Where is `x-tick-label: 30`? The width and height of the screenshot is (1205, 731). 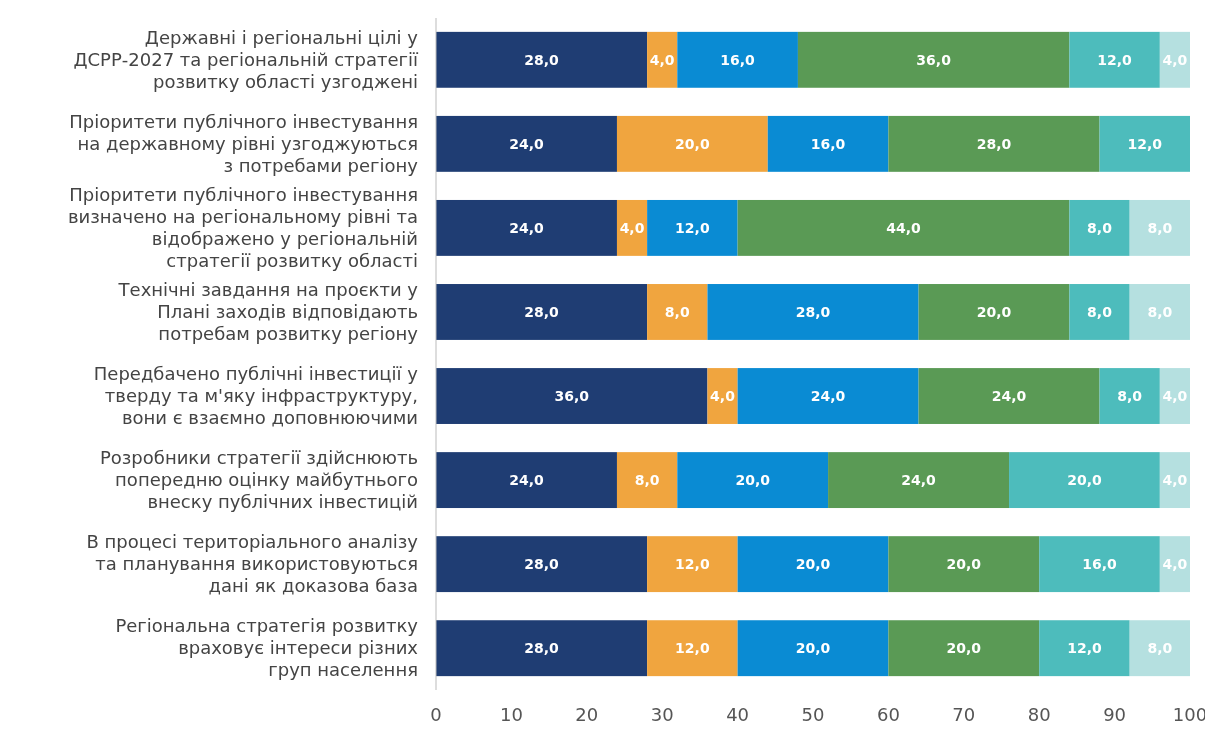
x-tick-label: 30 is located at coordinates (662, 714).